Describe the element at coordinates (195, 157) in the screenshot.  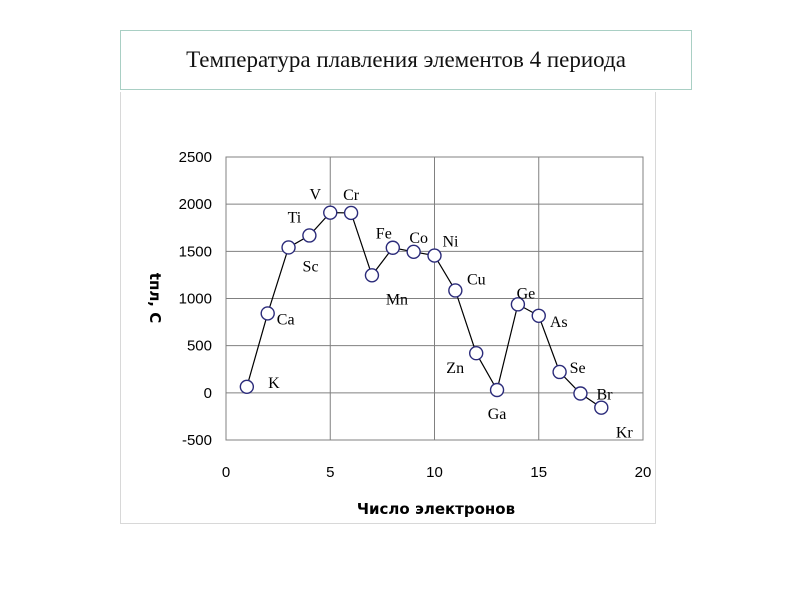
I see `y-tick-label: 2500` at that location.